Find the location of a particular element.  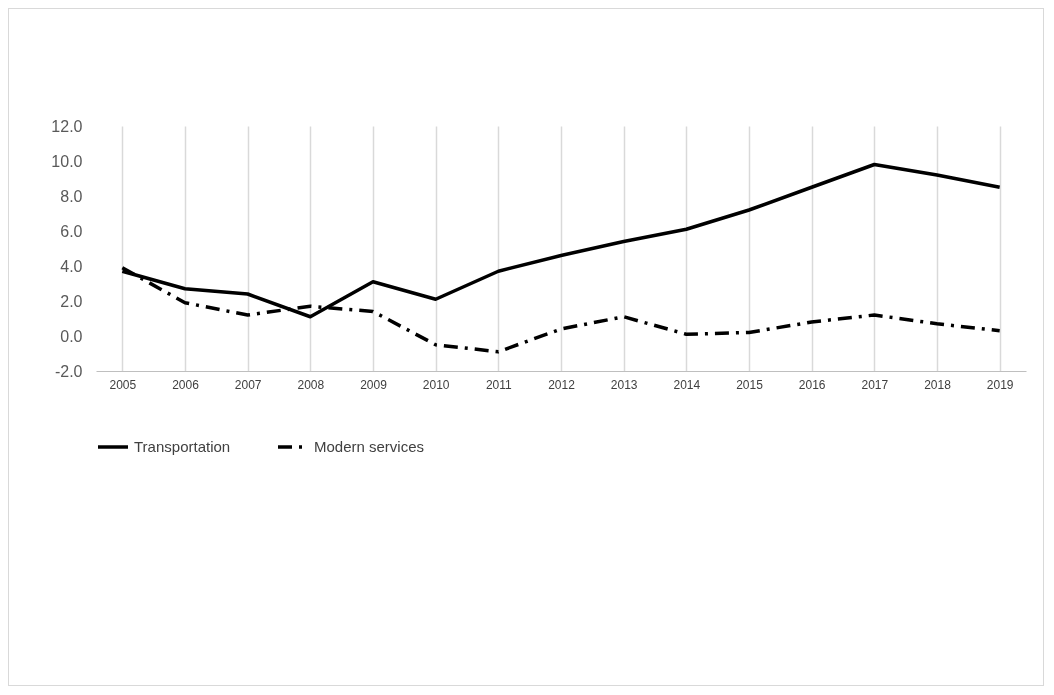

x-tick-label: 2009 is located at coordinates (374, 384).